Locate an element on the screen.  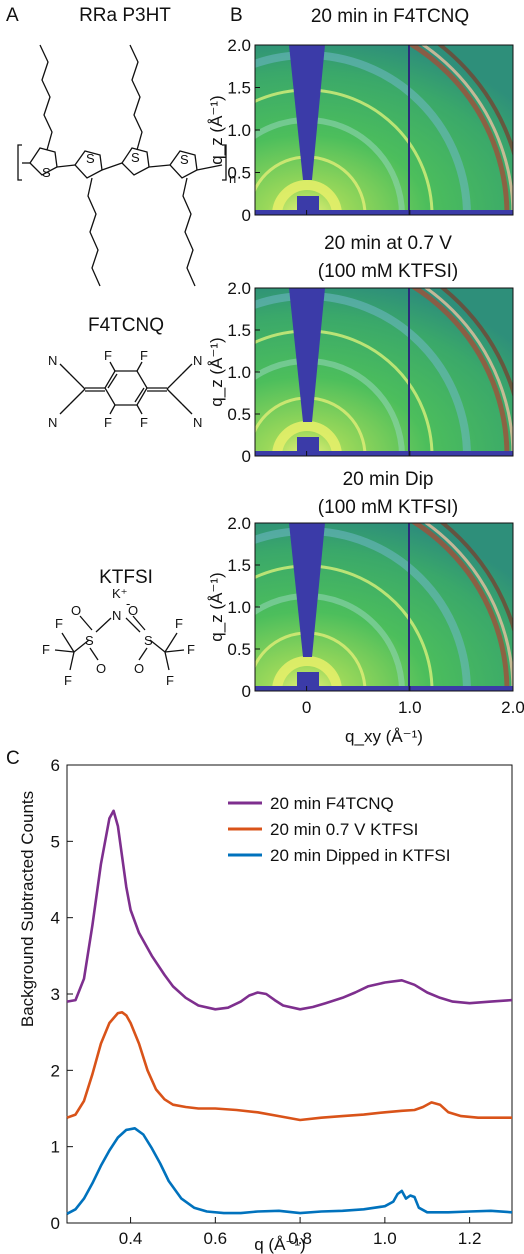
giwaxs-ylabel-2: q_z (Å⁻¹) is located at coordinates (216, 371).